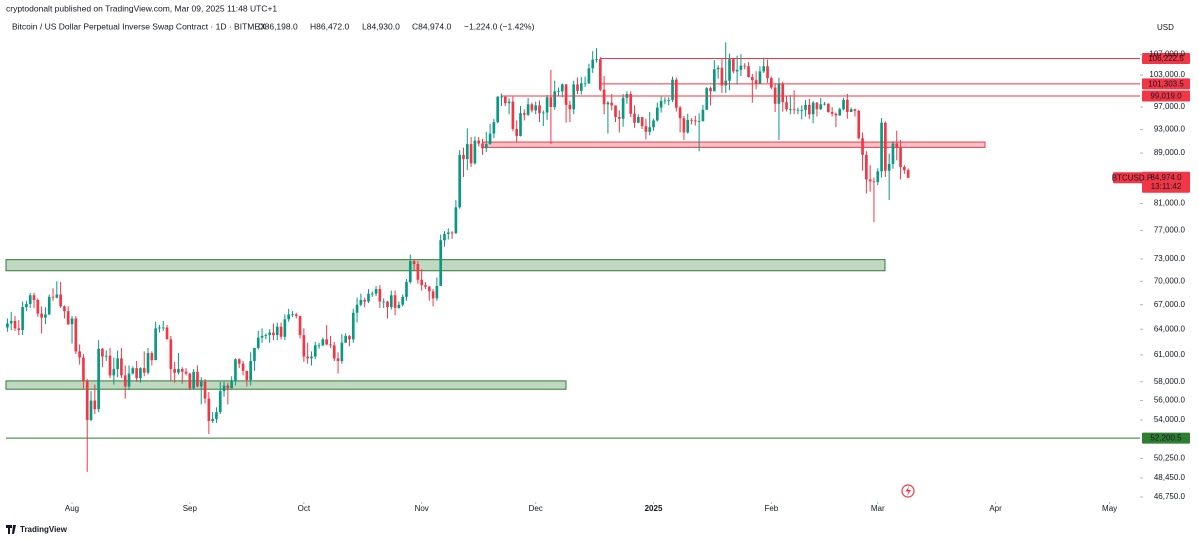  I want to click on y-tick-label: 61,000.0, so click(1170, 354).